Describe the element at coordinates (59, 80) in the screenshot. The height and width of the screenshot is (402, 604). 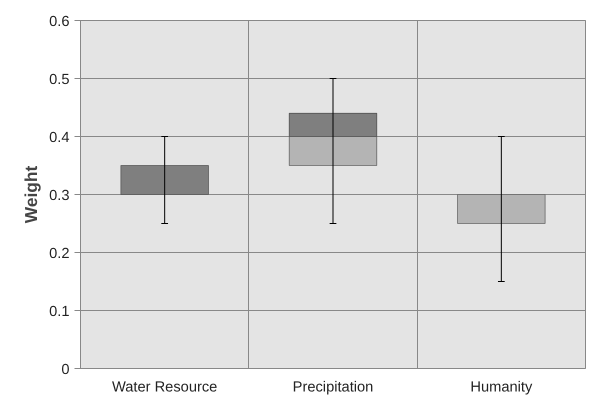
I see `y-tick-label: 0.5` at that location.